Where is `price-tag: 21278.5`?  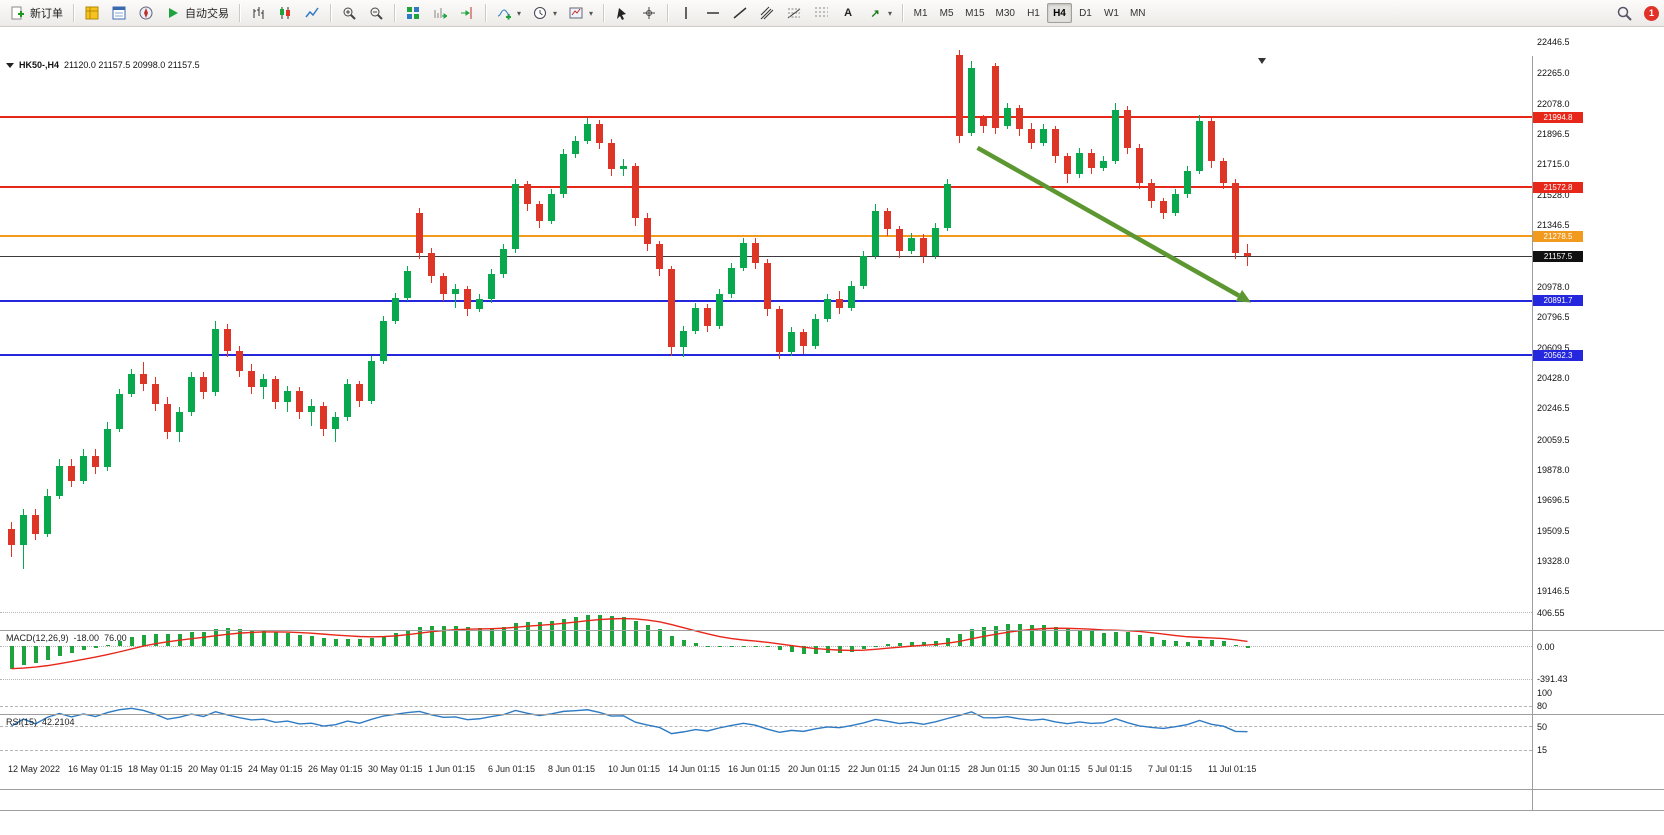
price-tag: 21278.5 is located at coordinates (1558, 236).